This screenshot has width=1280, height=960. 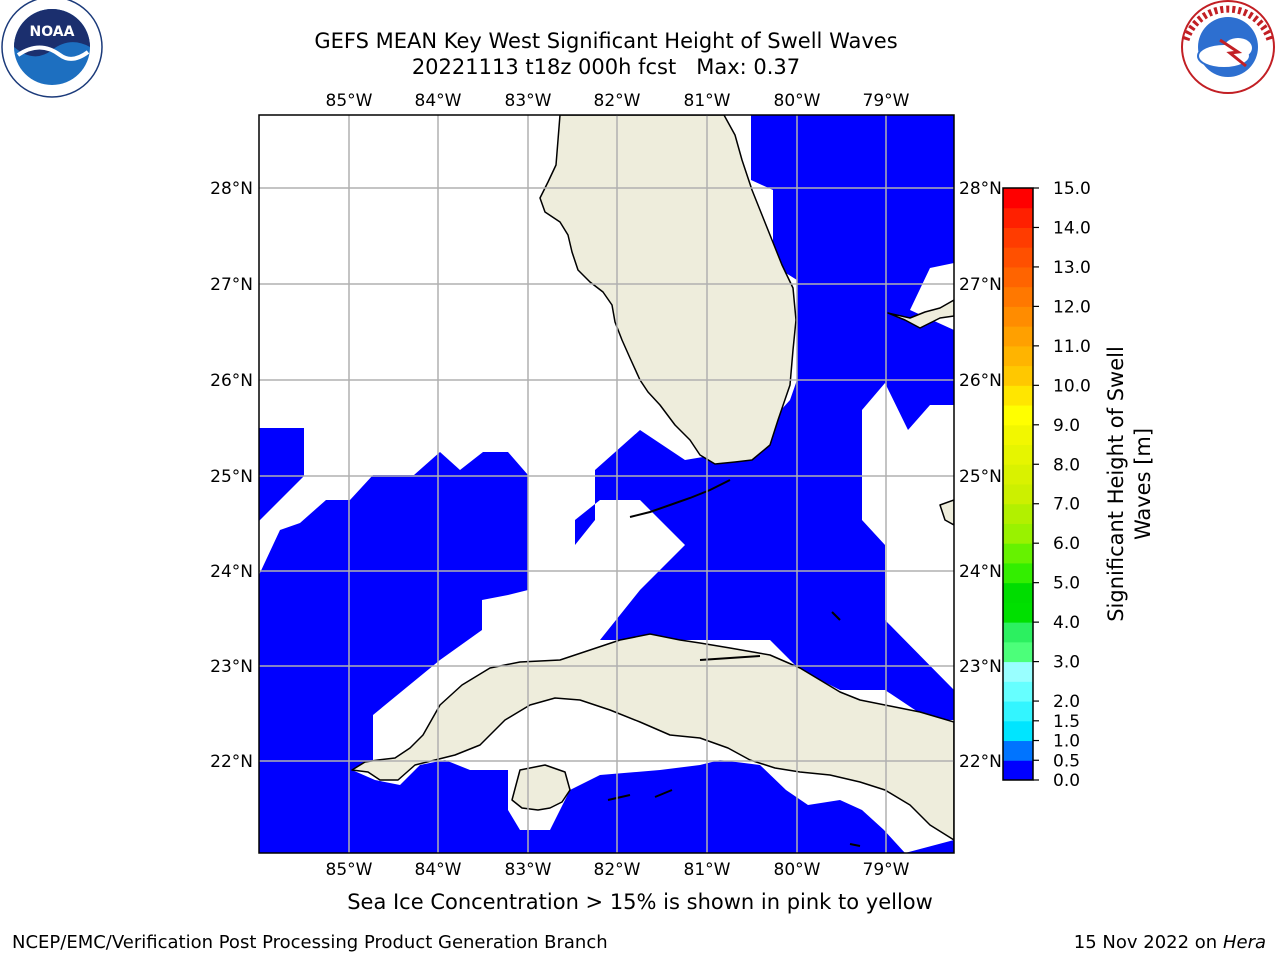 What do you see at coordinates (707, 101) in the screenshot?
I see `lon-label-top: 81°W` at bounding box center [707, 101].